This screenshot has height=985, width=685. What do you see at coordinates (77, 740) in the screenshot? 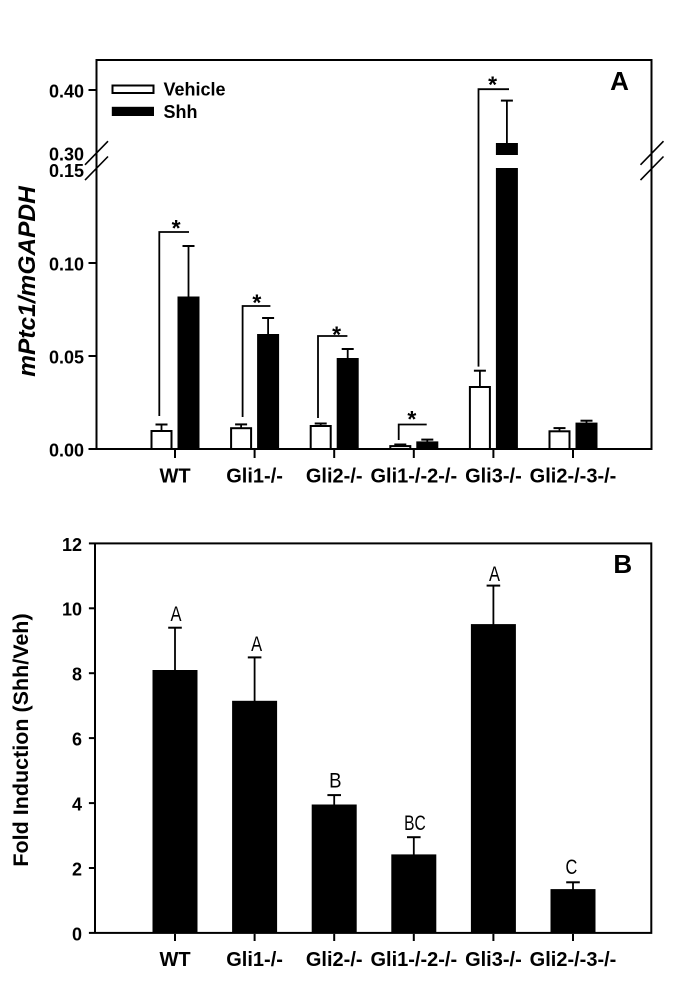
I see `svg-text: 6` at bounding box center [77, 740].